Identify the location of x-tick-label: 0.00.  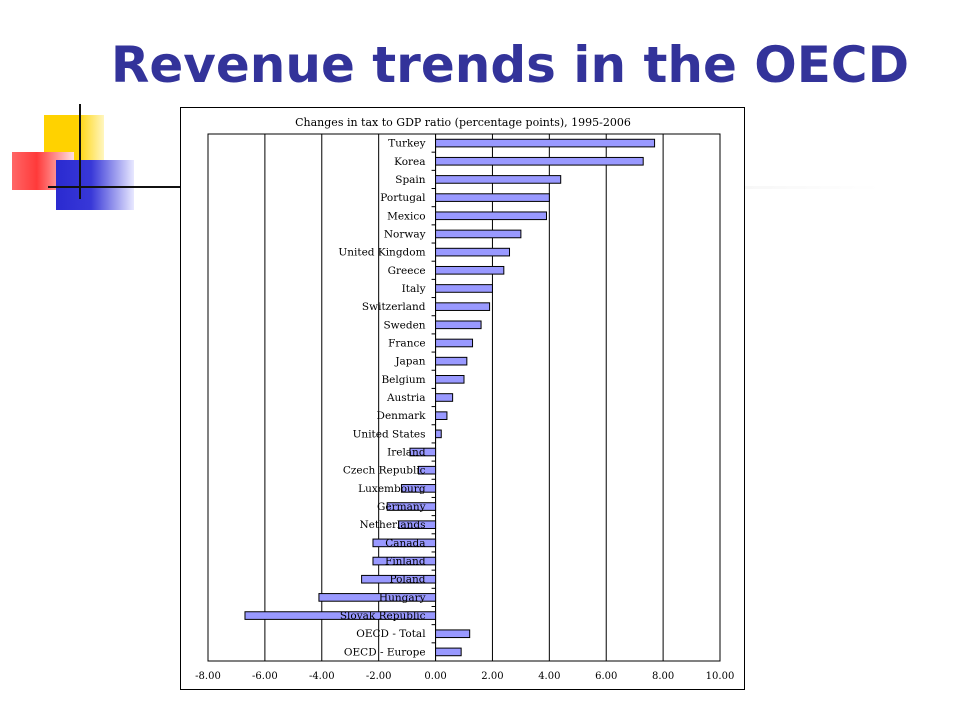
(435, 676).